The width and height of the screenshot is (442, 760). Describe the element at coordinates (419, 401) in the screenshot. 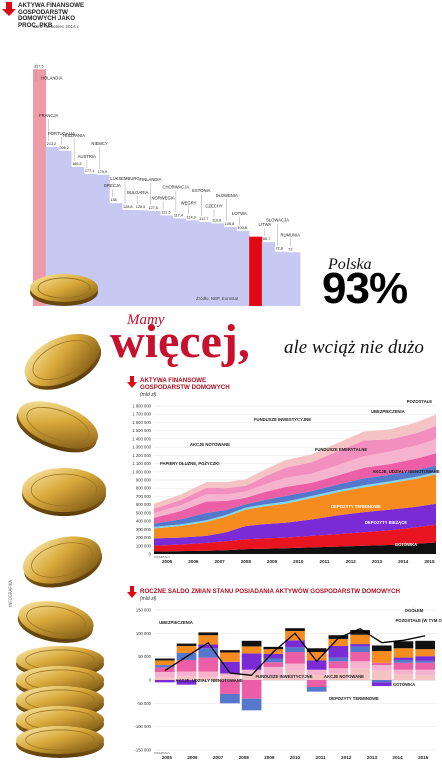

I see `series-annotation: POZOSTAŁE` at that location.